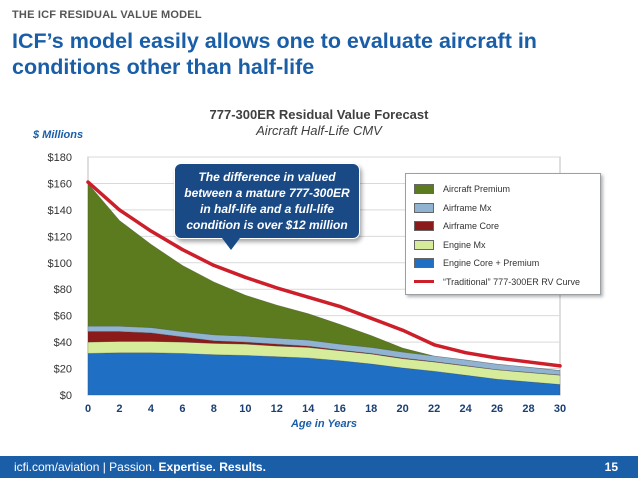 This screenshot has width=638, height=478. I want to click on legend-label-airframe-core: Airframe Core, so click(471, 226).